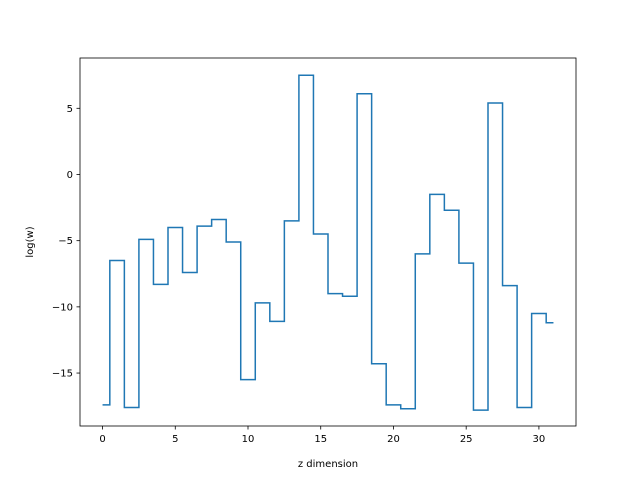 This screenshot has width=640, height=480. What do you see at coordinates (539, 439) in the screenshot?
I see `x-tick-label: 30` at bounding box center [539, 439].